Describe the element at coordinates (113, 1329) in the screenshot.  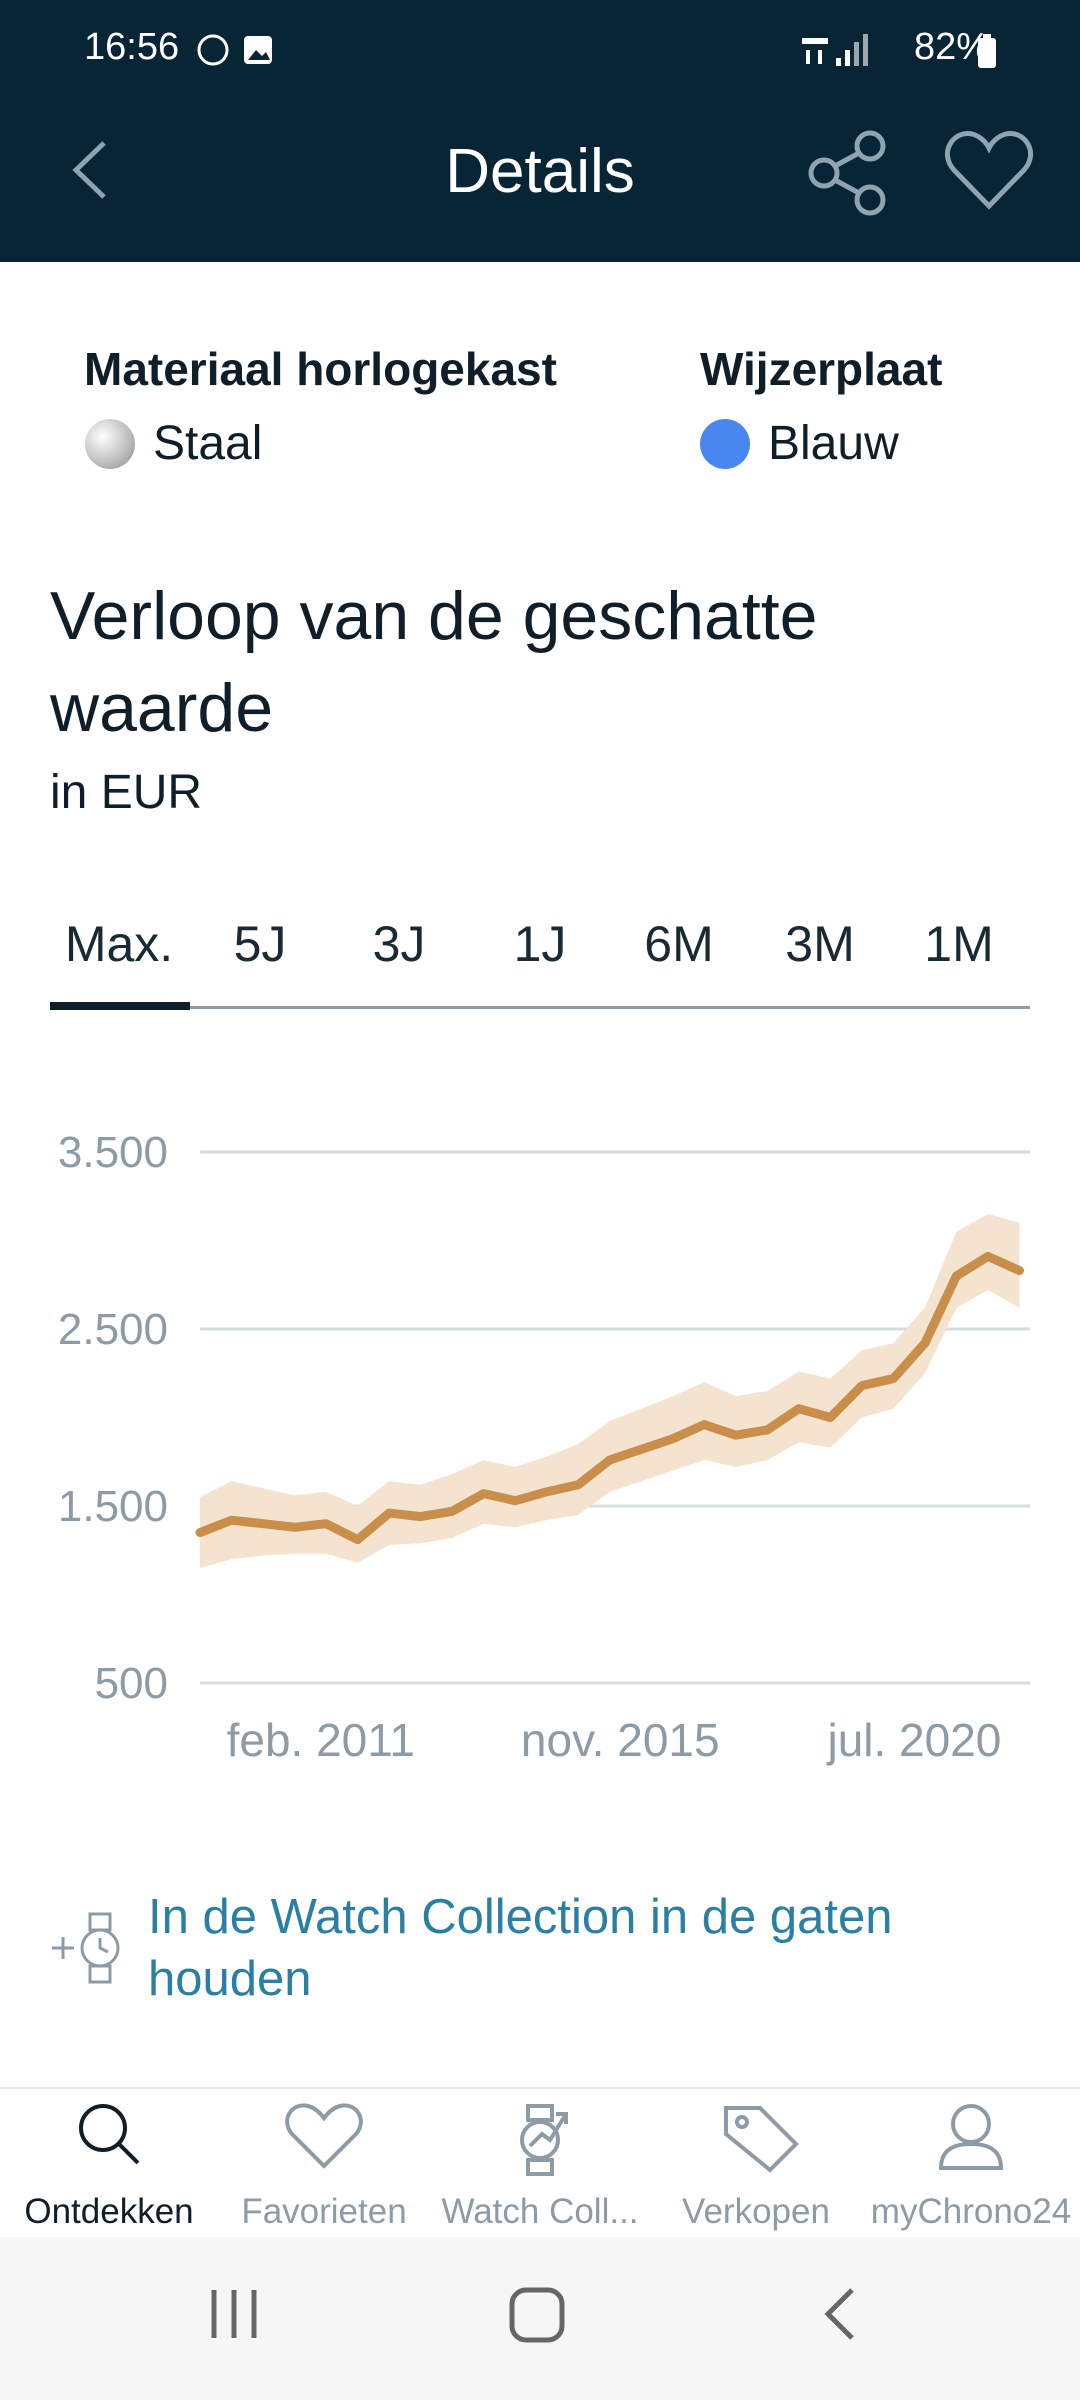
I see `y-tick-label: 2.500` at that location.